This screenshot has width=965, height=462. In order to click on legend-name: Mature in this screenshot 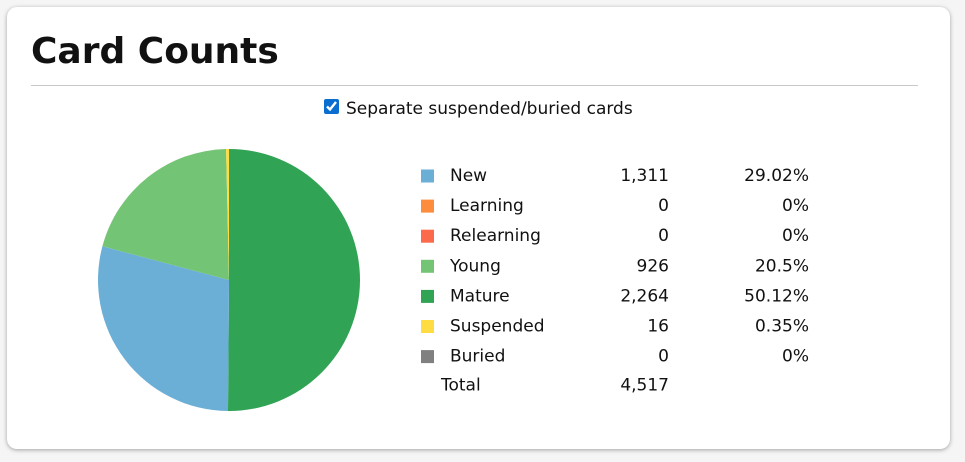, I will do `click(480, 296)`.